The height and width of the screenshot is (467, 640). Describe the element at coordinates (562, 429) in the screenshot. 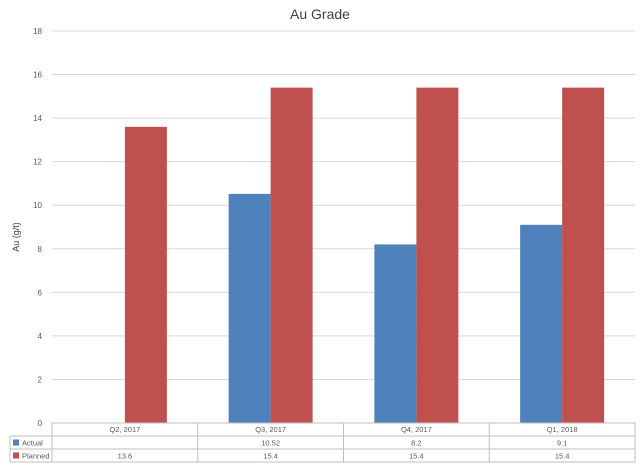

I see `x-tick-label-3: Q1, 2018` at that location.